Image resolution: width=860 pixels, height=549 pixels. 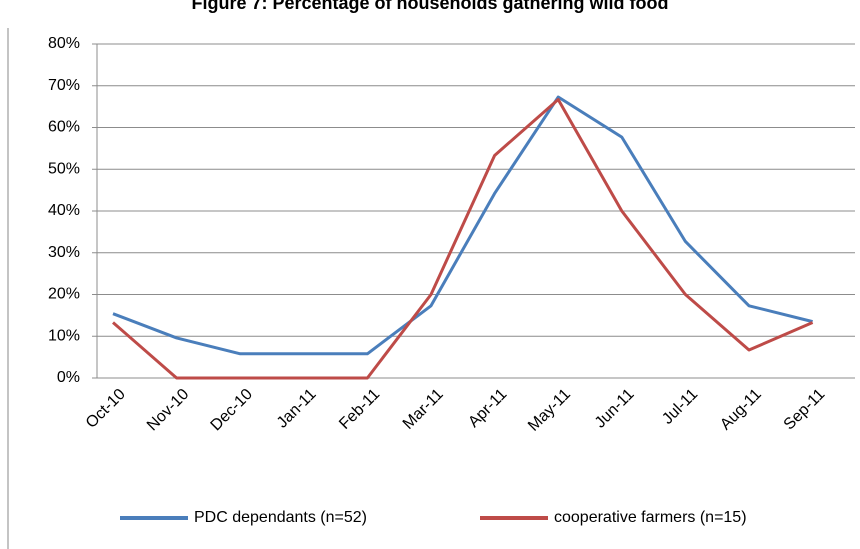 I want to click on legend-label: cooperative farmers (n=15), so click(x=650, y=517).